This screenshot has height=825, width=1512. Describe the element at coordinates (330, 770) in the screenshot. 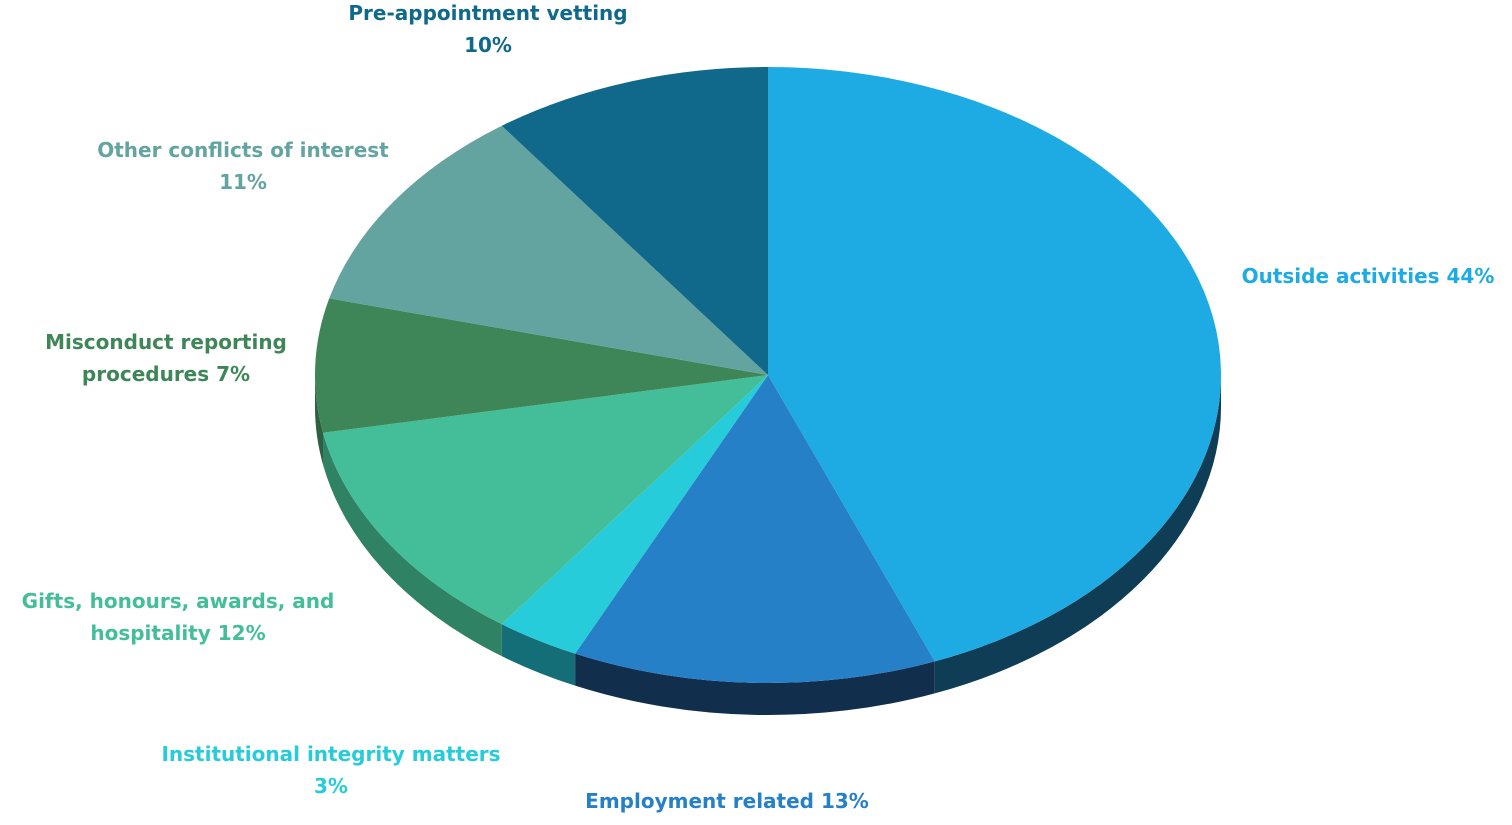

I see `label-institutional-integrity-matters: Institutional integrity matters 3%` at that location.